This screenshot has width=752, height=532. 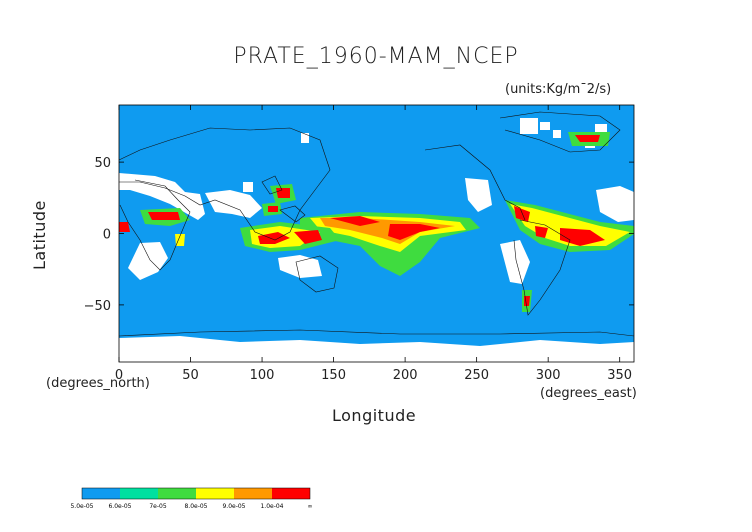 I want to click on x-unit-right: (degrees_east), so click(x=588, y=393).